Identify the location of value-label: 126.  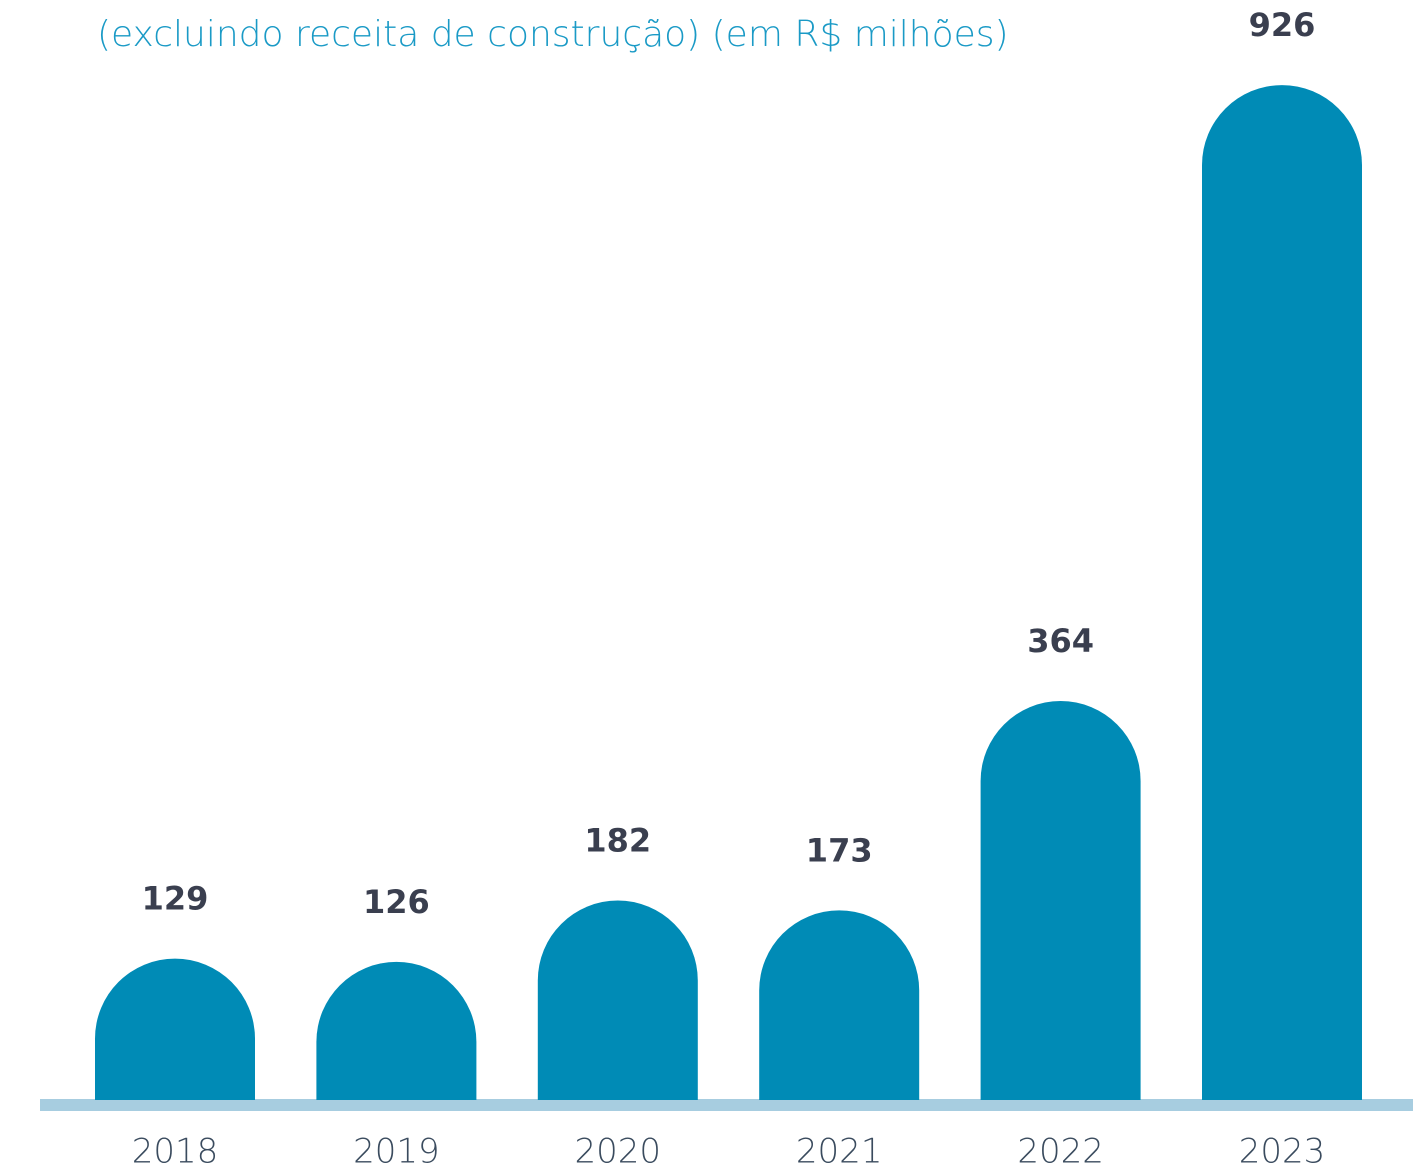
(396, 902).